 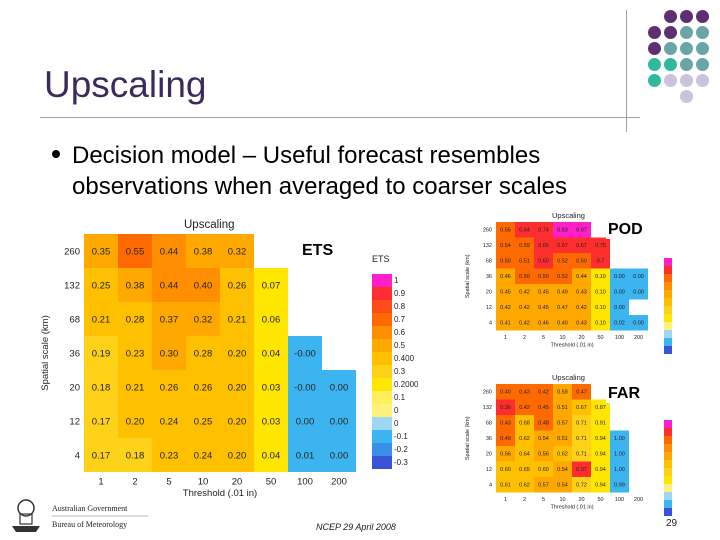 I want to click on x-axis-label: Threshold (.01 in), so click(x=571, y=346).